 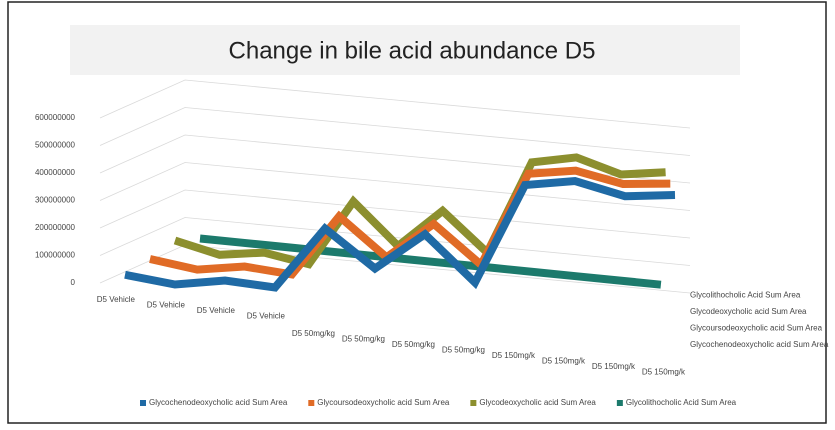 I want to click on y-tick-label: 100000000, so click(x=55, y=255).